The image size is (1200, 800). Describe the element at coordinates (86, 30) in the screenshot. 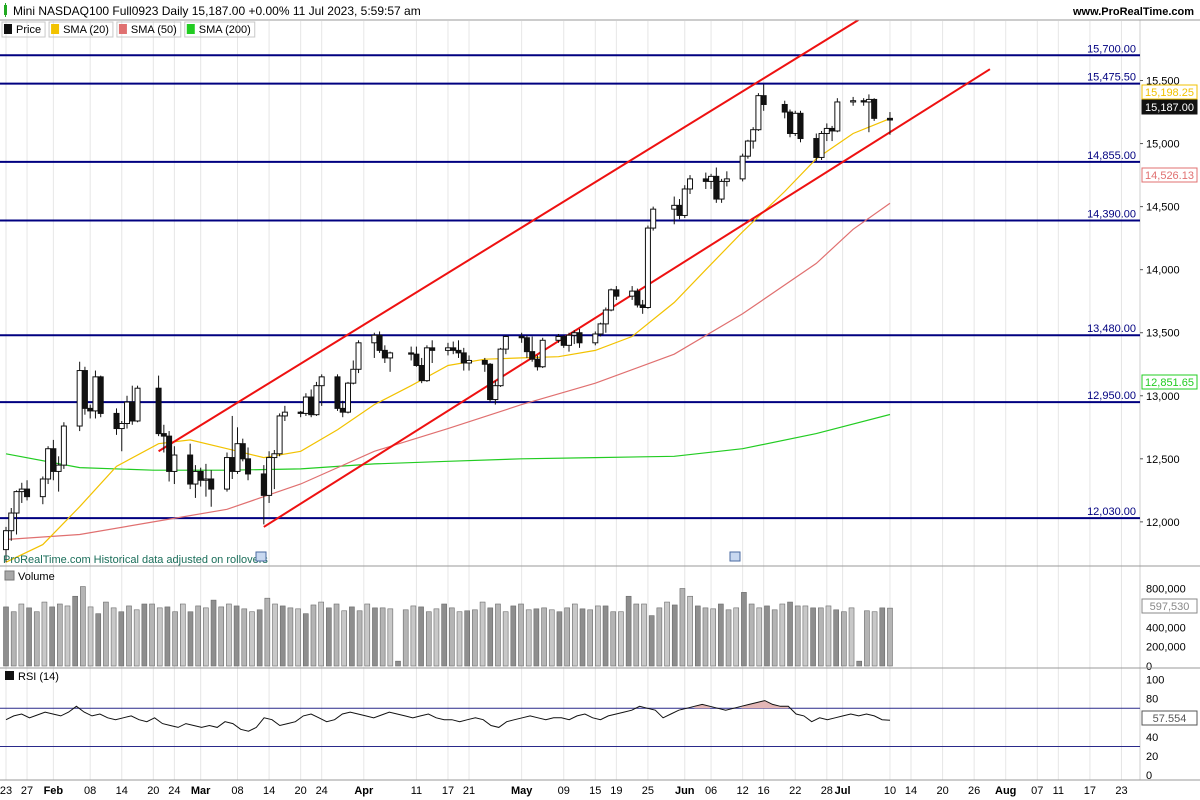

I see `legend-label: SMA (20)` at that location.